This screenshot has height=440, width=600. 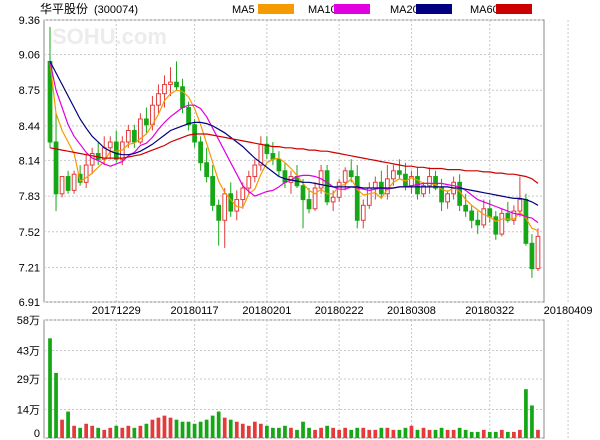 I want to click on legend-swatch-ma5, so click(x=276, y=9).